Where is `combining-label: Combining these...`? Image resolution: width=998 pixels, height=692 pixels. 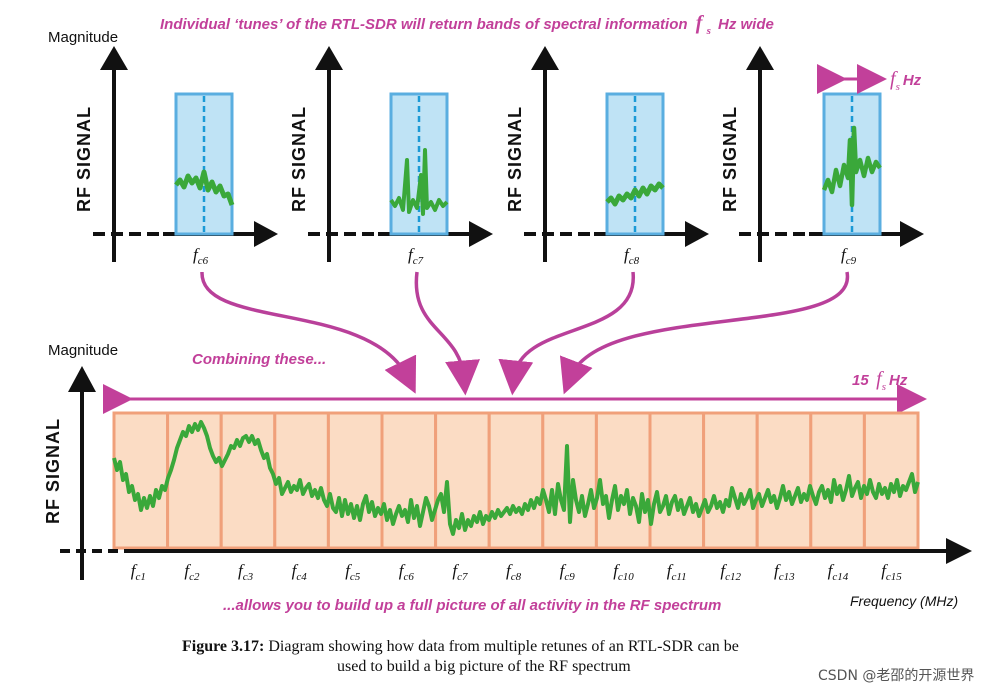
combining-label: Combining these... is located at coordinates (259, 359).